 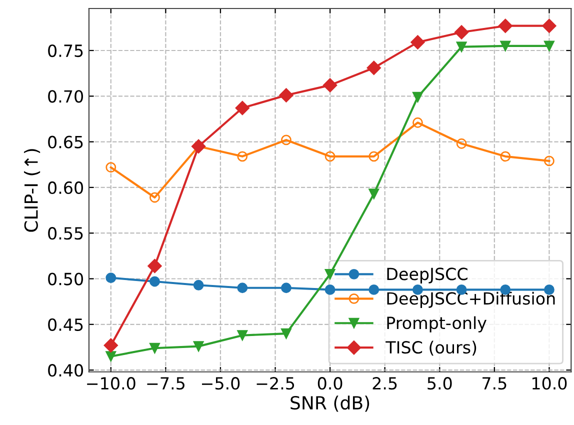 What do you see at coordinates (549, 383) in the screenshot?
I see `x-tick-label: 10.0` at bounding box center [549, 383].